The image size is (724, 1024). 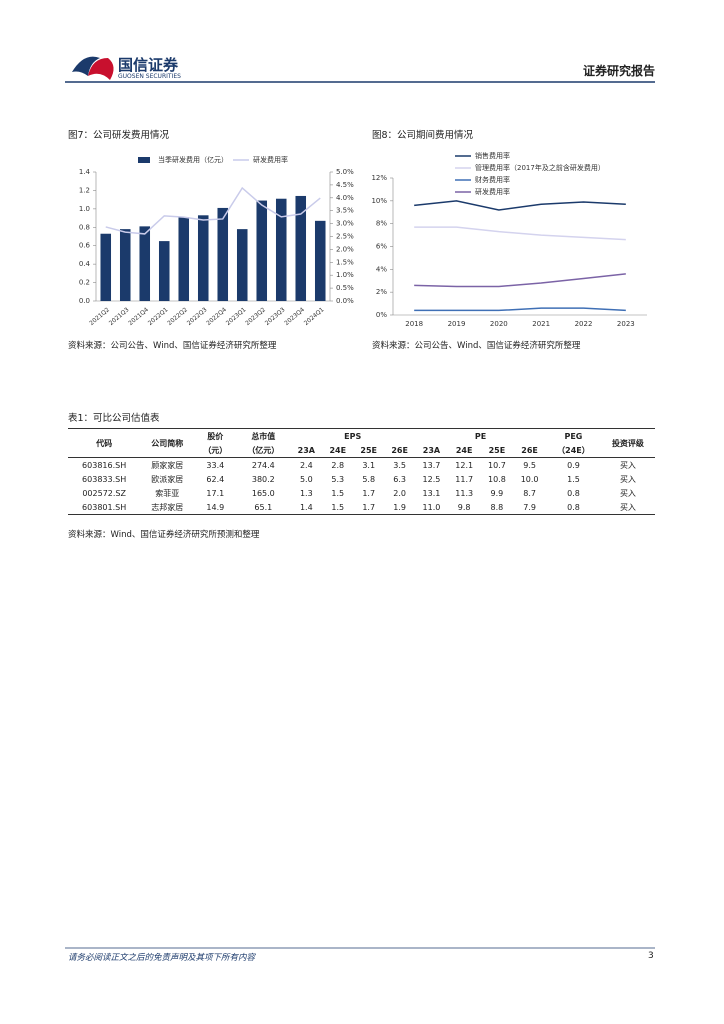 I want to click on y-tick-label: 0.8, so click(x=84, y=227).